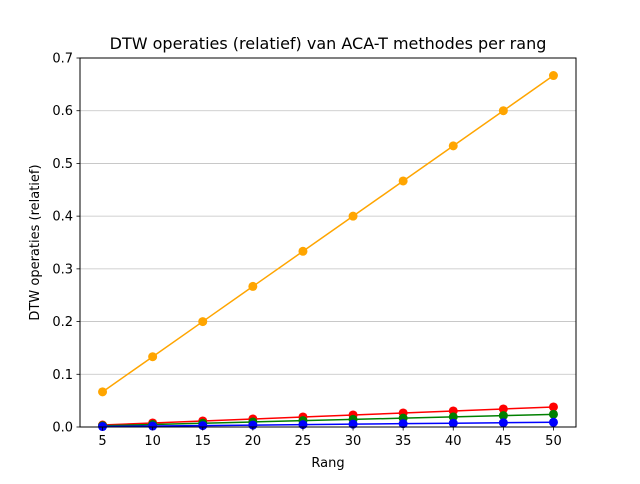  I want to click on x-tick-label: 45, so click(503, 441).